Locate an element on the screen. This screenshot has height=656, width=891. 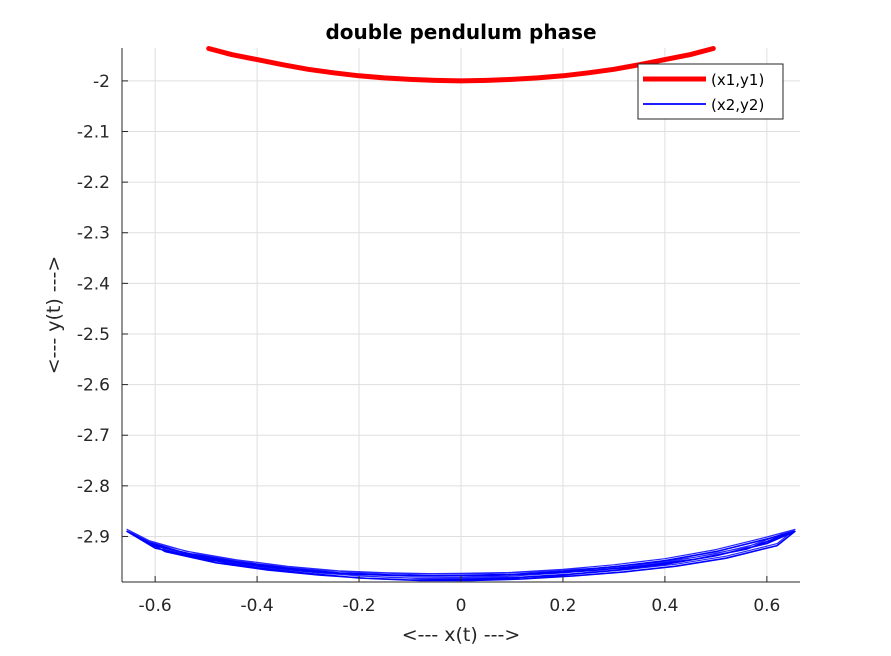
x-axis-label: <--- x(t) ---> is located at coordinates (461, 635).